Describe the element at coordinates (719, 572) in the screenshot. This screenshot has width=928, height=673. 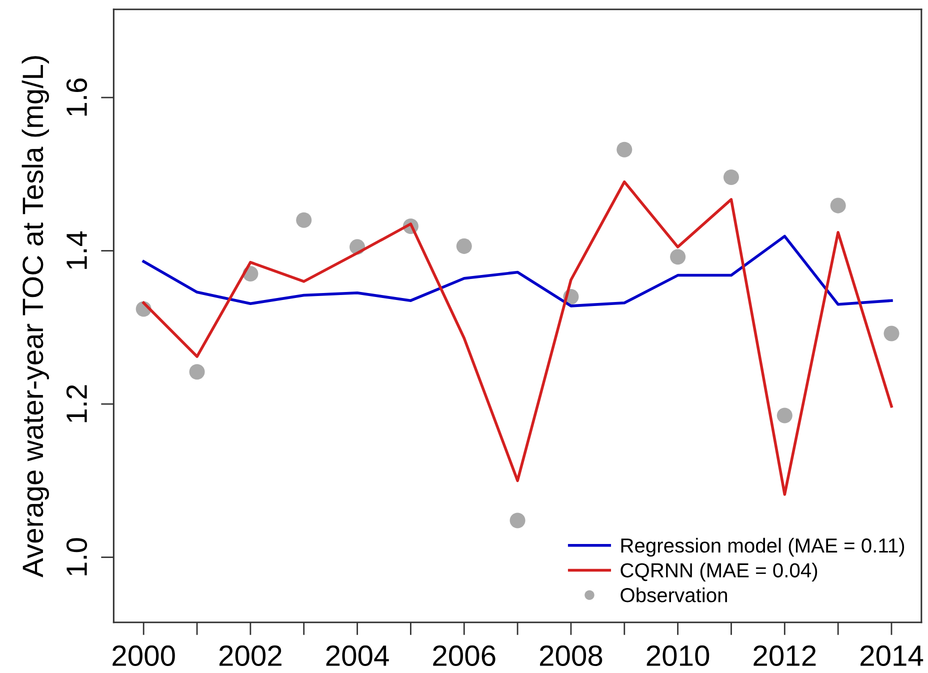
I see `legend-label: CQRNN (MAE = 0.04)` at that location.